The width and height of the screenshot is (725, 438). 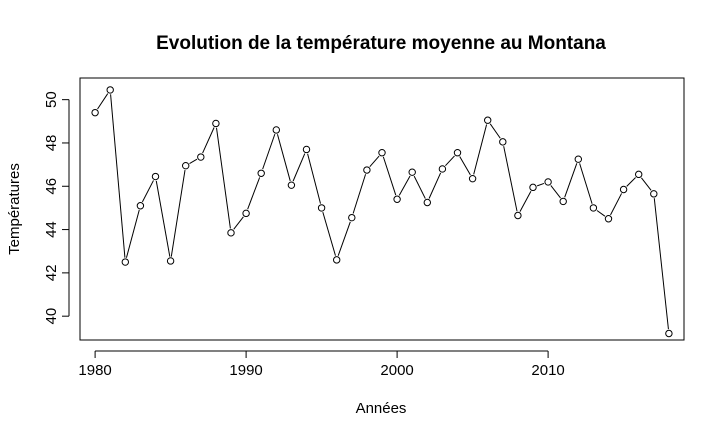 What do you see at coordinates (14, 209) in the screenshot?
I see `y-axis-label: Températures` at bounding box center [14, 209].